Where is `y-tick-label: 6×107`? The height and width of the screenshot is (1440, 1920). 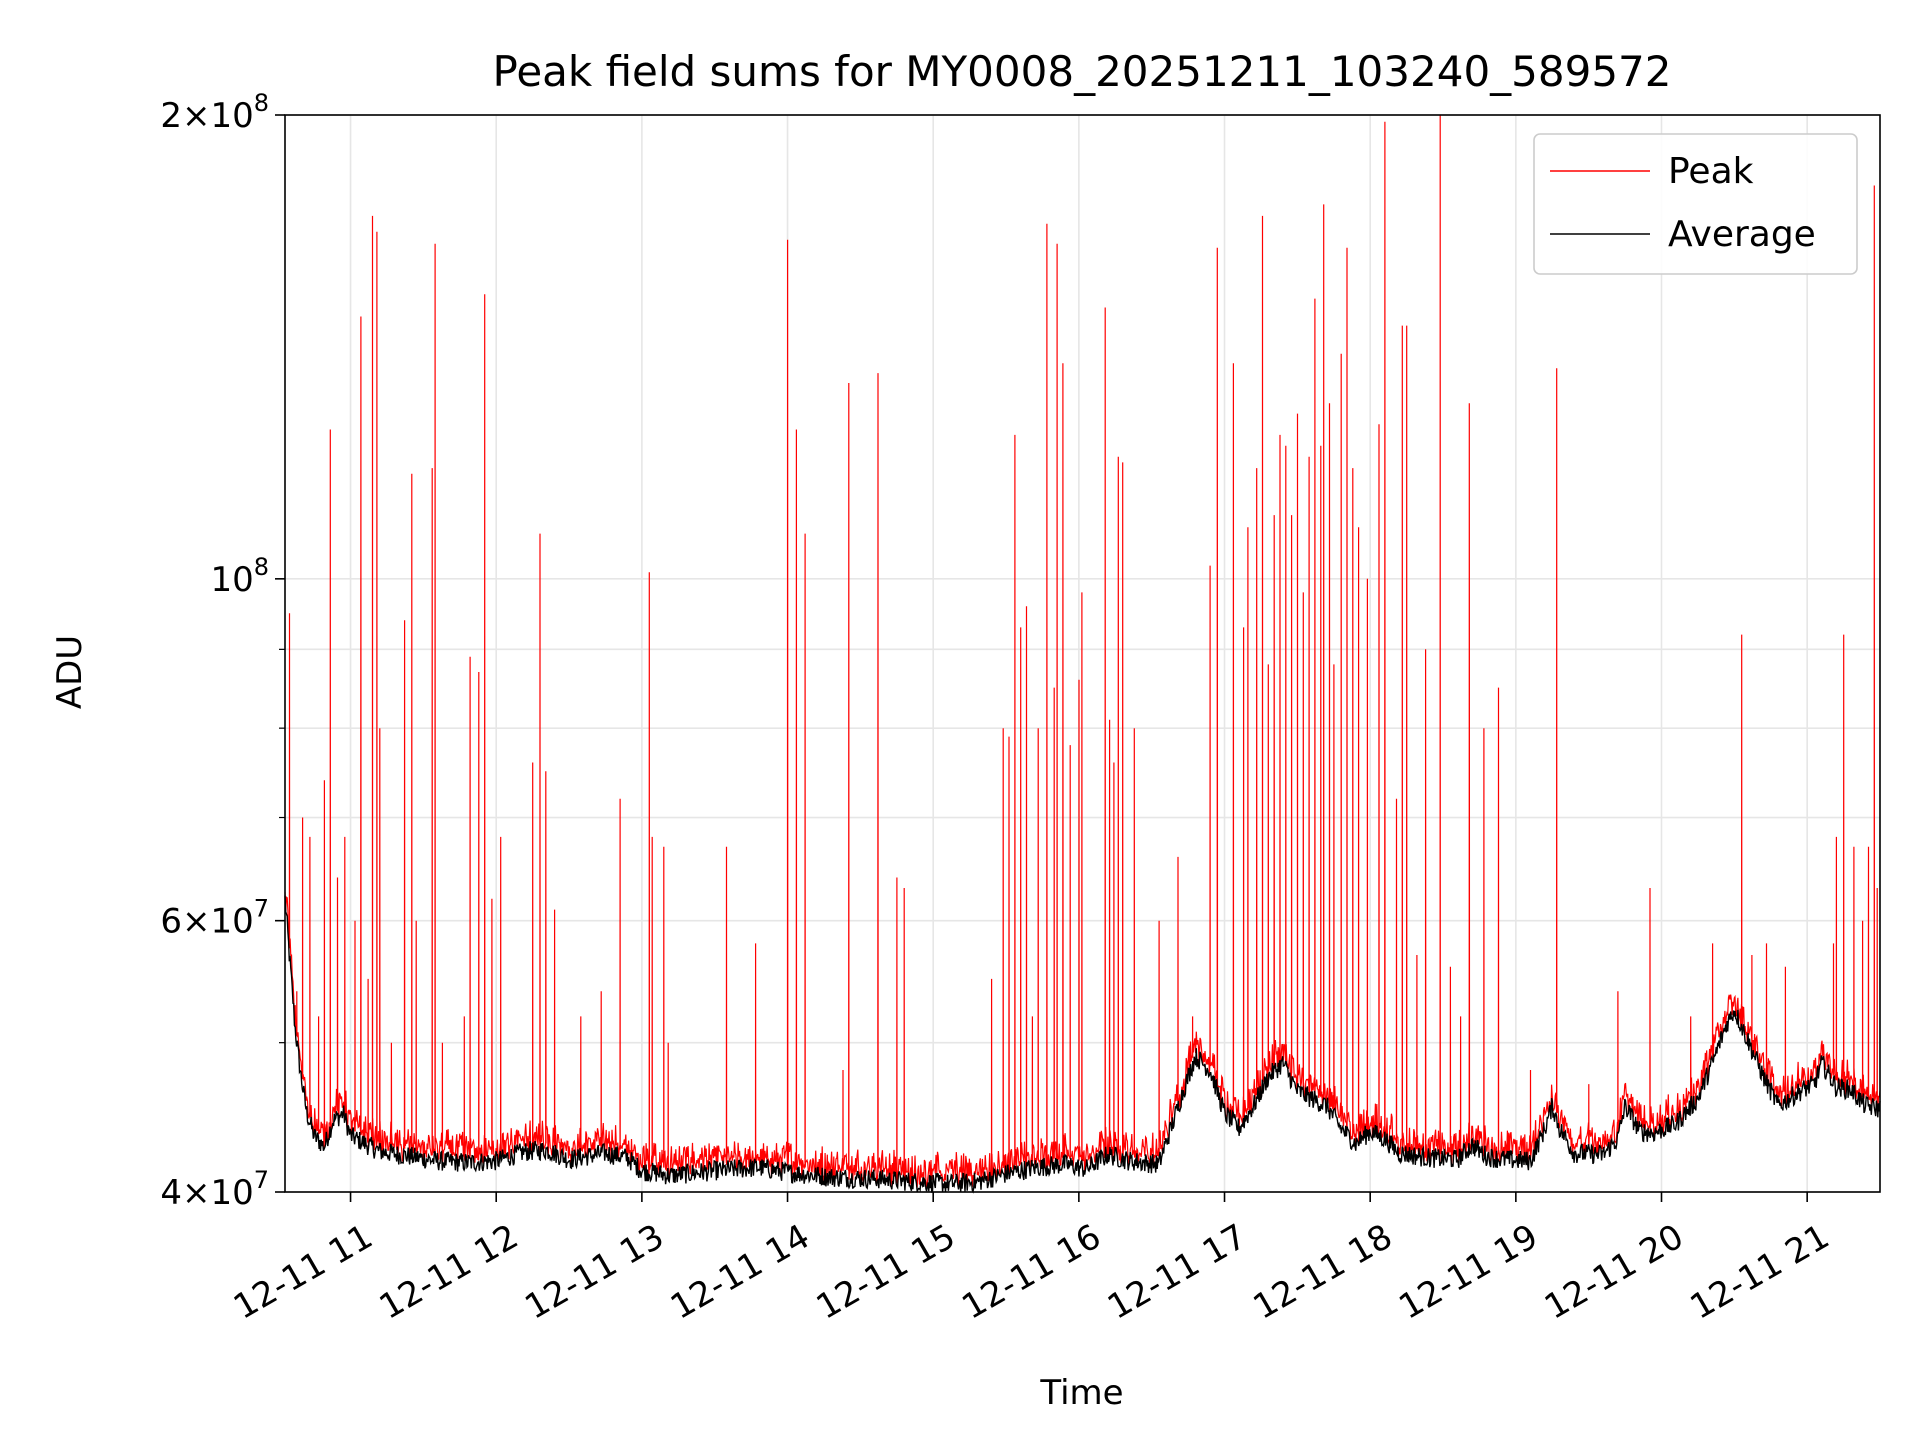
y-tick-label: 6×107 is located at coordinates (214, 918).